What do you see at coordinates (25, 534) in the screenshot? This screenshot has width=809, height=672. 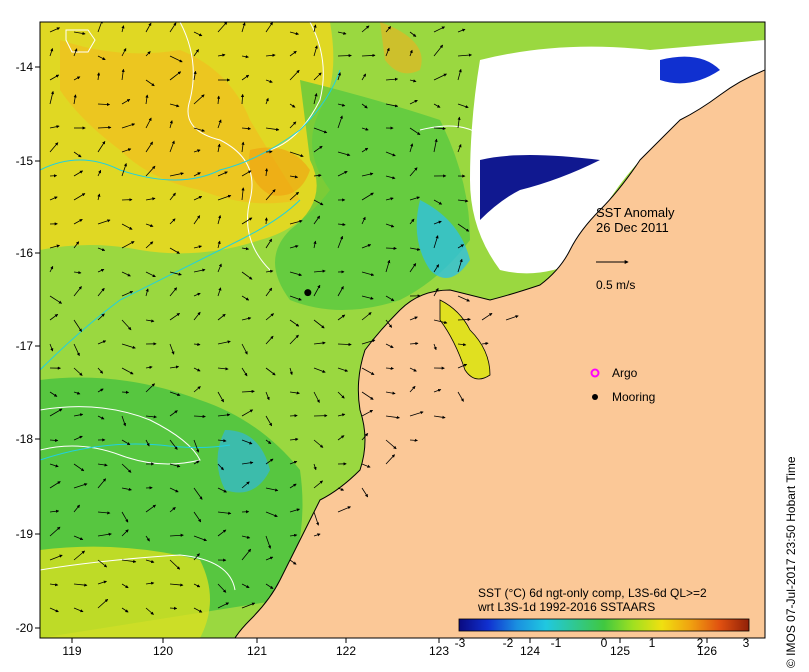 I see `y-tick-label: -19` at bounding box center [25, 534].